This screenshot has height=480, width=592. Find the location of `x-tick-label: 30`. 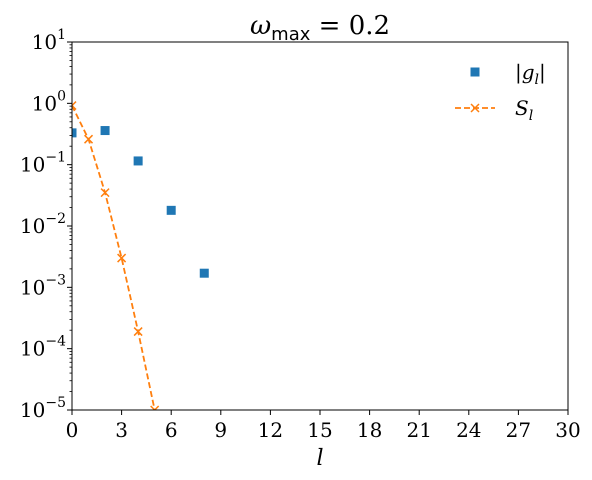

x-tick-label: 30 is located at coordinates (567, 430).